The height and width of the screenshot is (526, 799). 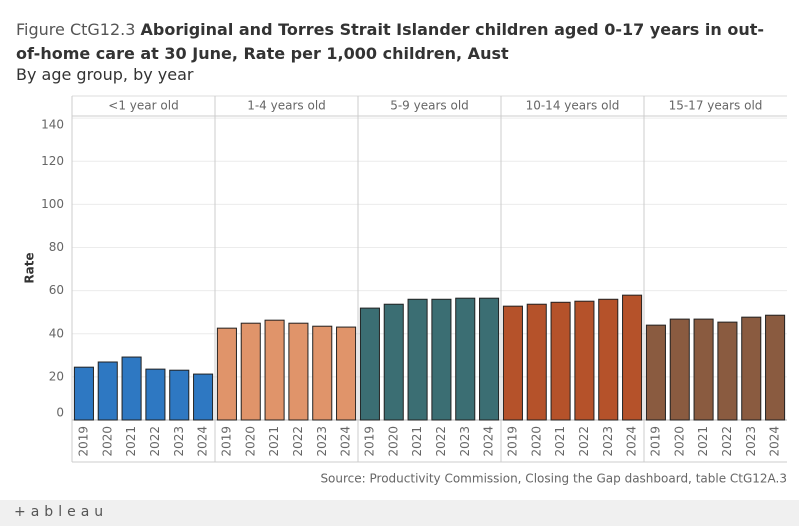 What do you see at coordinates (56, 290) in the screenshot?
I see `y-tick-label: 60` at bounding box center [56, 290].